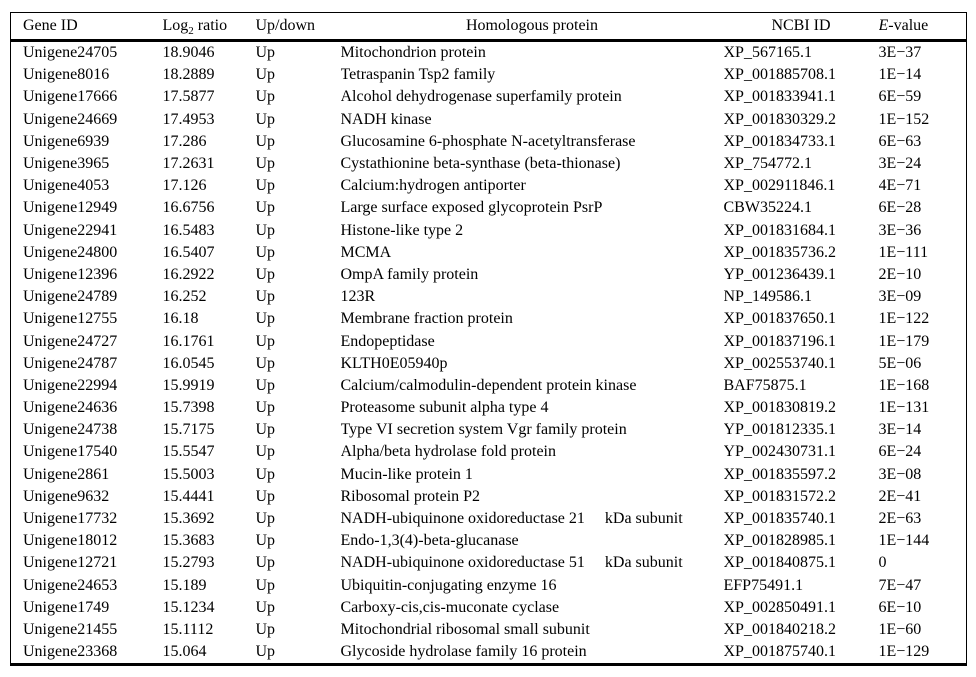  Describe the element at coordinates (406, 474) in the screenshot. I see `protein-cell: Mucin-like protein 1` at that location.